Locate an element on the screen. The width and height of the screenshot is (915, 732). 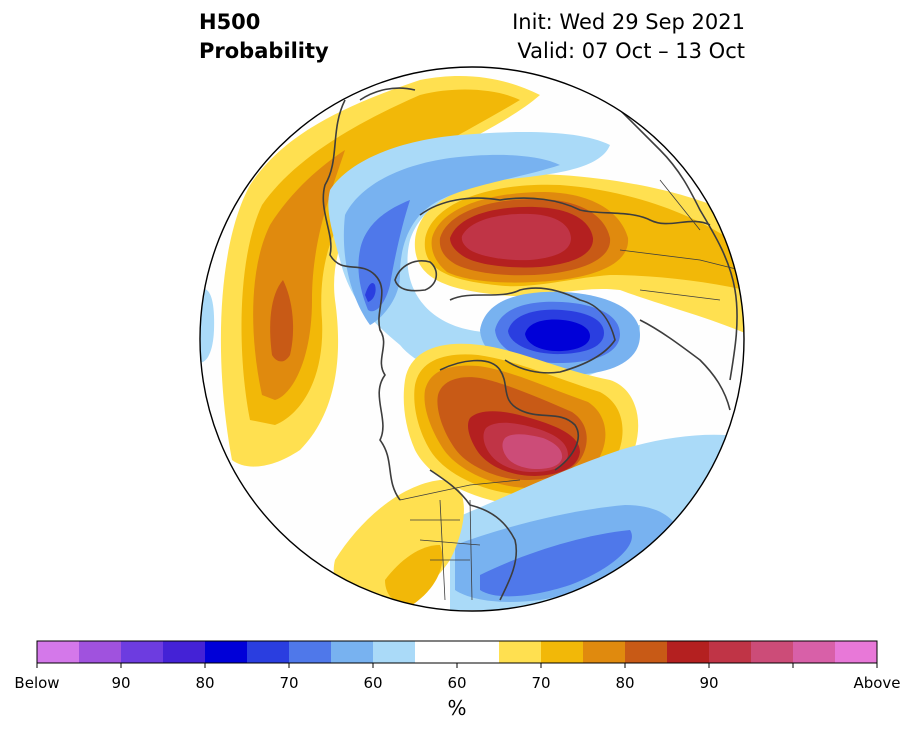
baffin-low is located at coordinates (484, 258).